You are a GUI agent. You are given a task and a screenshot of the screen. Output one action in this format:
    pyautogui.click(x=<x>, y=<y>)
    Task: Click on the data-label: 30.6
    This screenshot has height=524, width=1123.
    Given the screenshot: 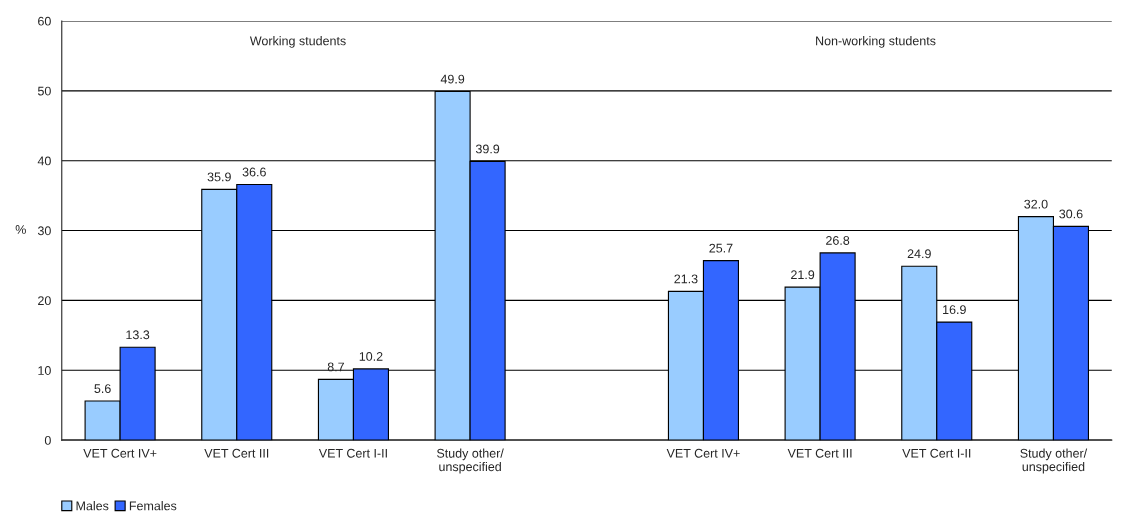 What is the action you would take?
    pyautogui.click(x=1071, y=214)
    